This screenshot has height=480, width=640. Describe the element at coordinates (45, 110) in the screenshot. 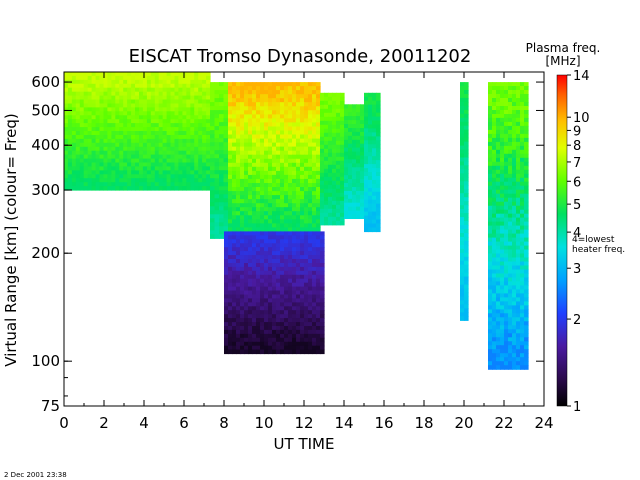

I see `y-tick-label: 500` at that location.